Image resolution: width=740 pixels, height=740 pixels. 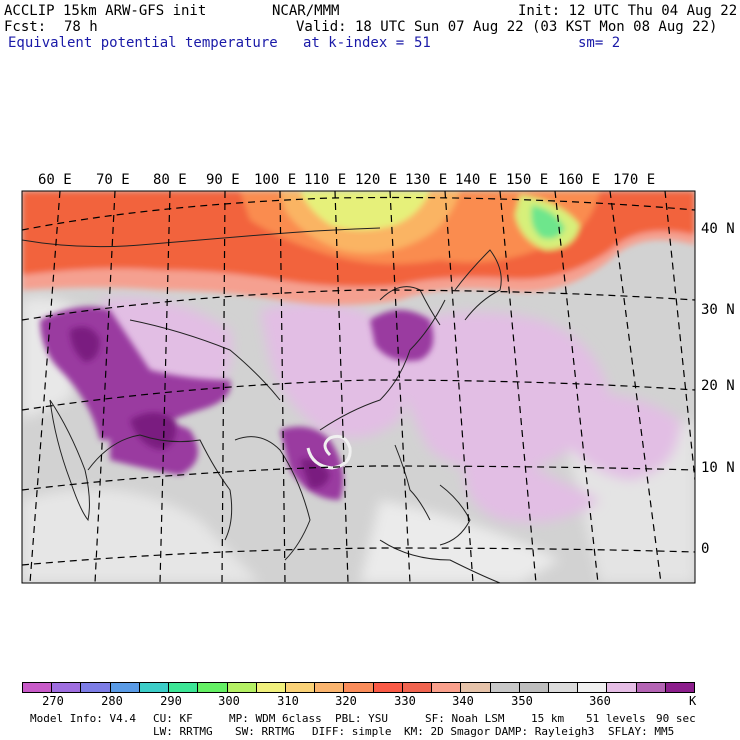 I want to click on colorbar-label-330: 330, so click(x=405, y=701).